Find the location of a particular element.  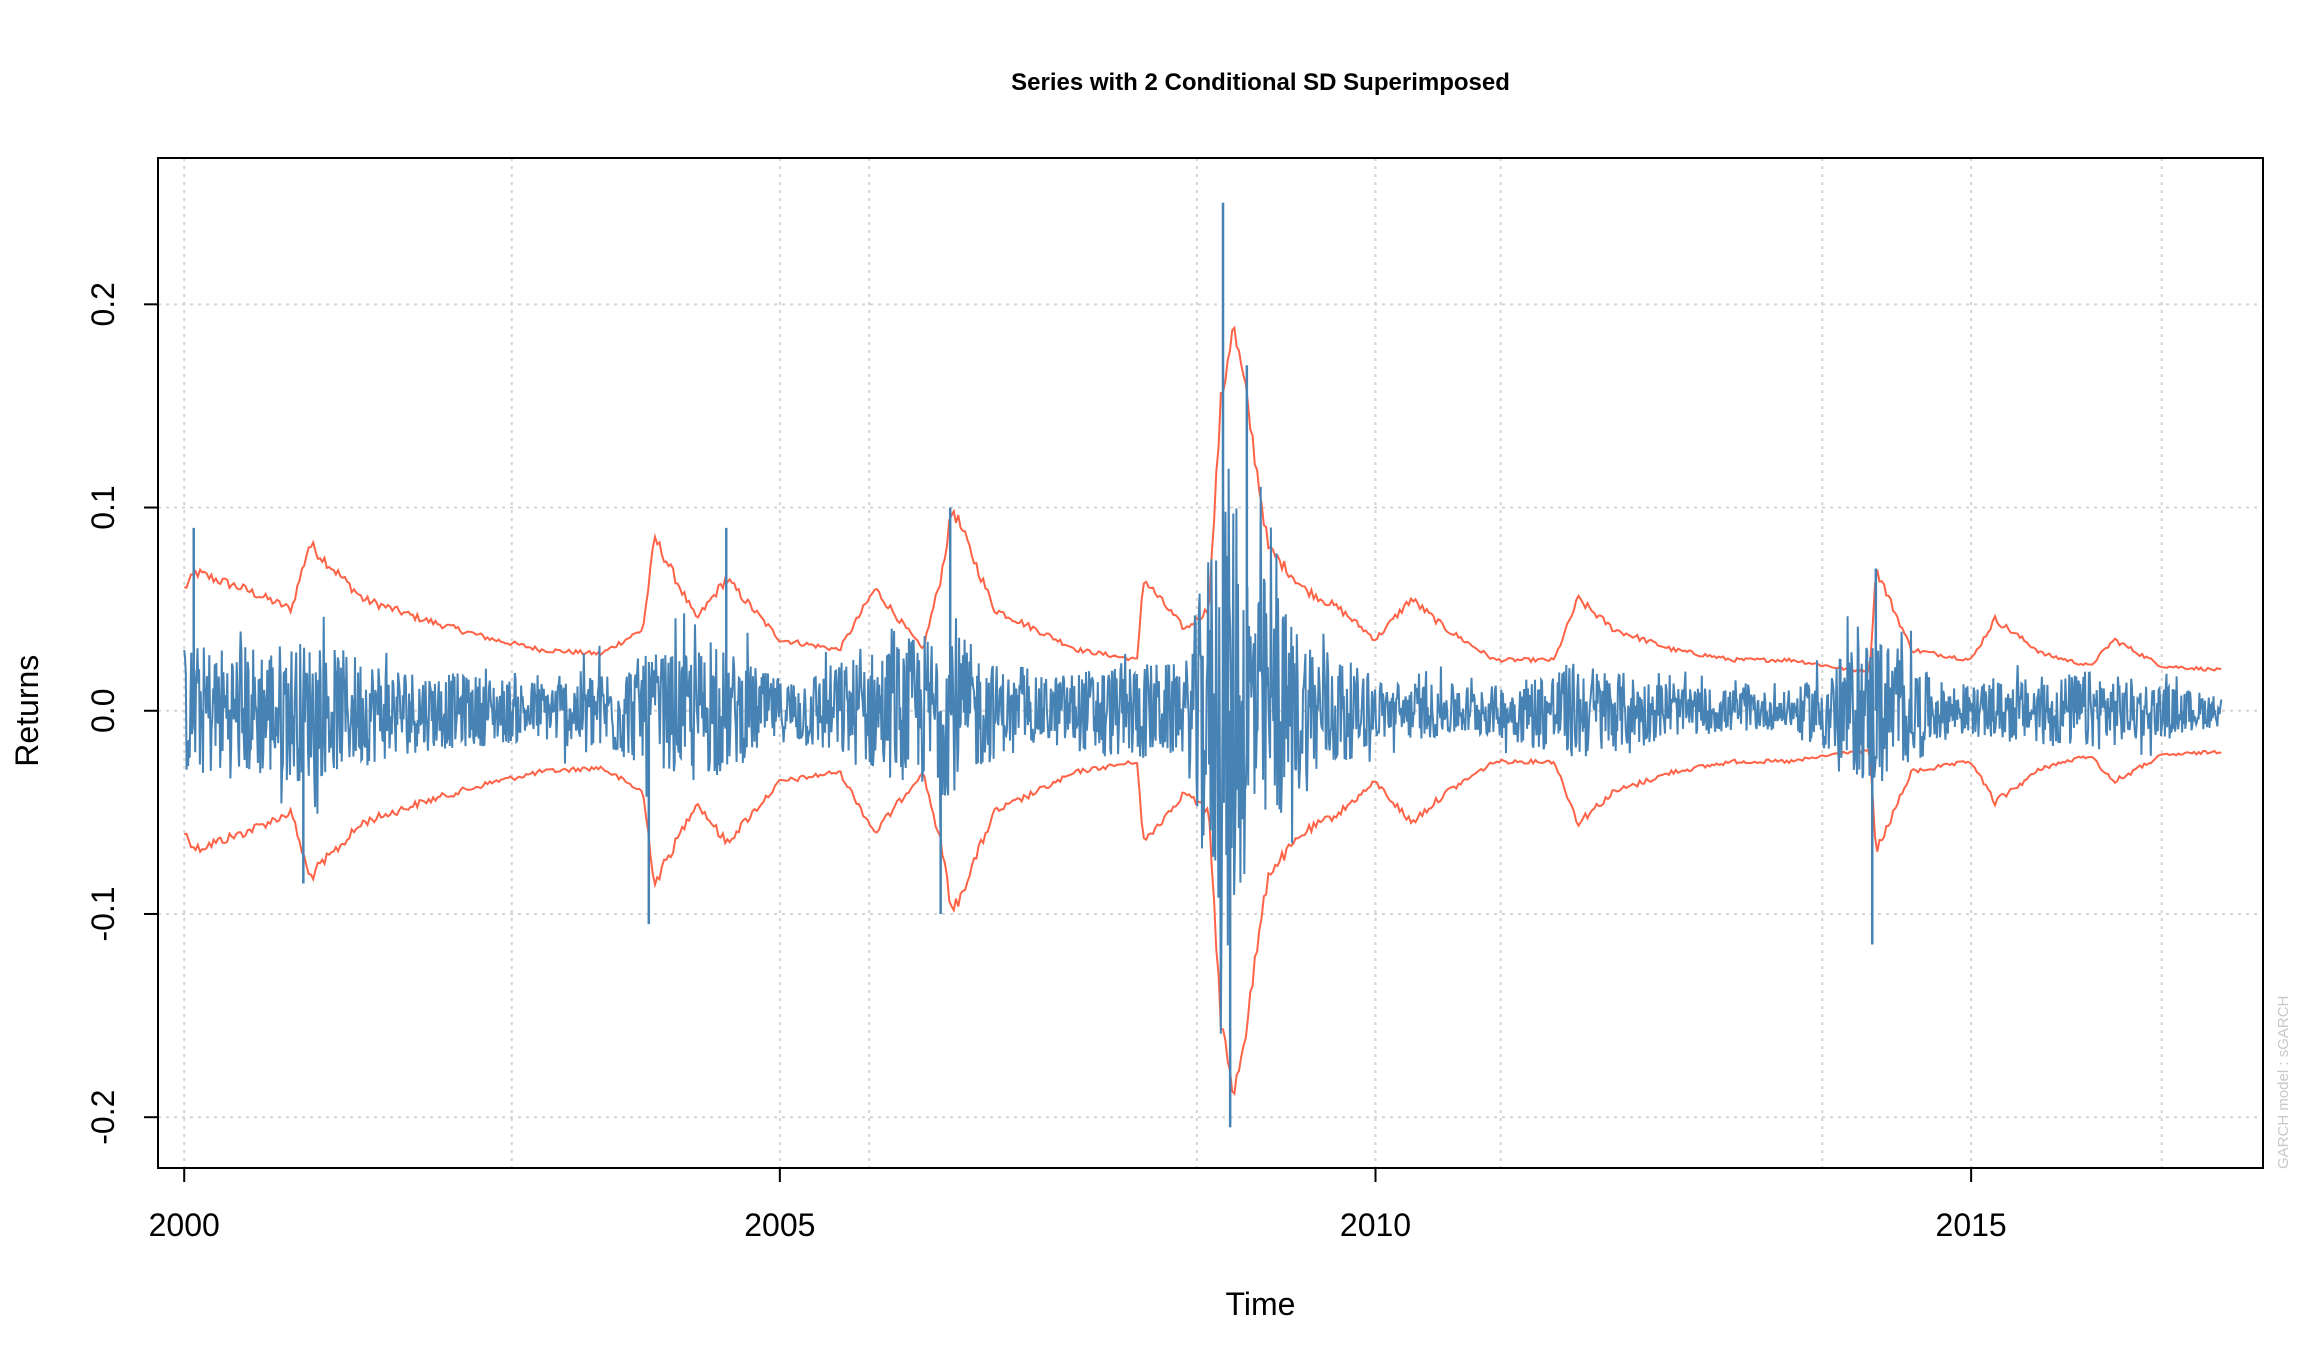

x-tick-label-3: 2015 is located at coordinates (1971, 1225).